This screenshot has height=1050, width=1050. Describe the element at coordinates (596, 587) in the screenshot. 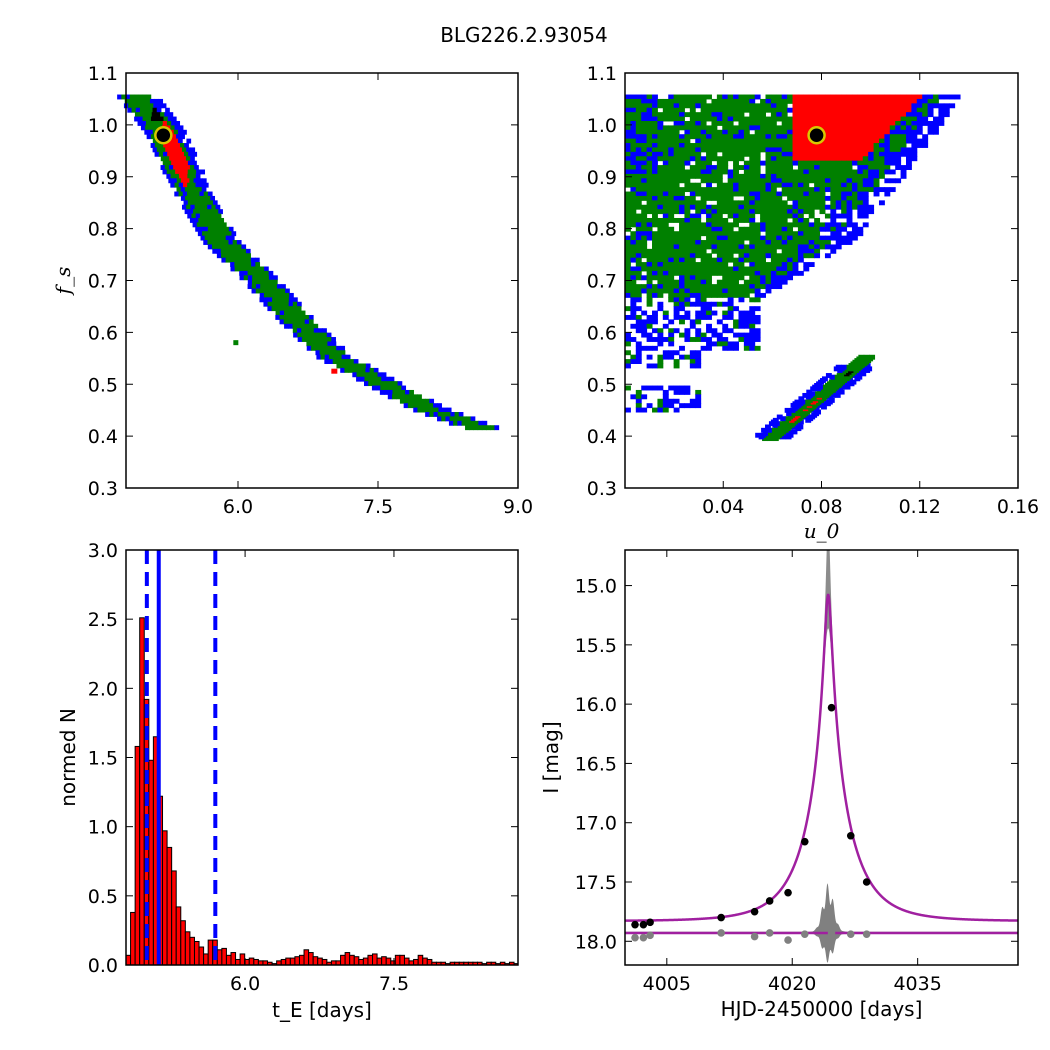

I see `y-tick-label: 15.0` at that location.